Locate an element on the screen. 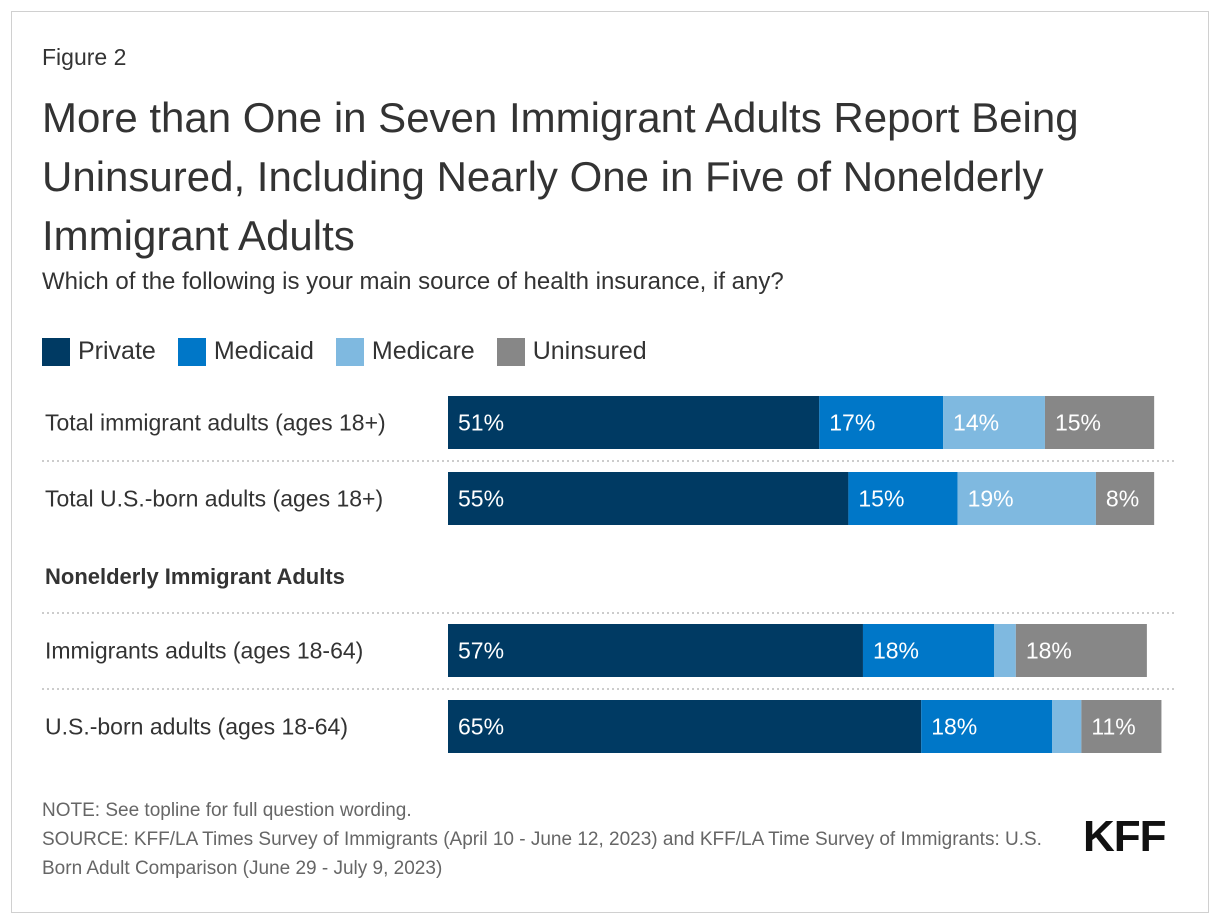  data-label: 8% is located at coordinates (1122, 499).